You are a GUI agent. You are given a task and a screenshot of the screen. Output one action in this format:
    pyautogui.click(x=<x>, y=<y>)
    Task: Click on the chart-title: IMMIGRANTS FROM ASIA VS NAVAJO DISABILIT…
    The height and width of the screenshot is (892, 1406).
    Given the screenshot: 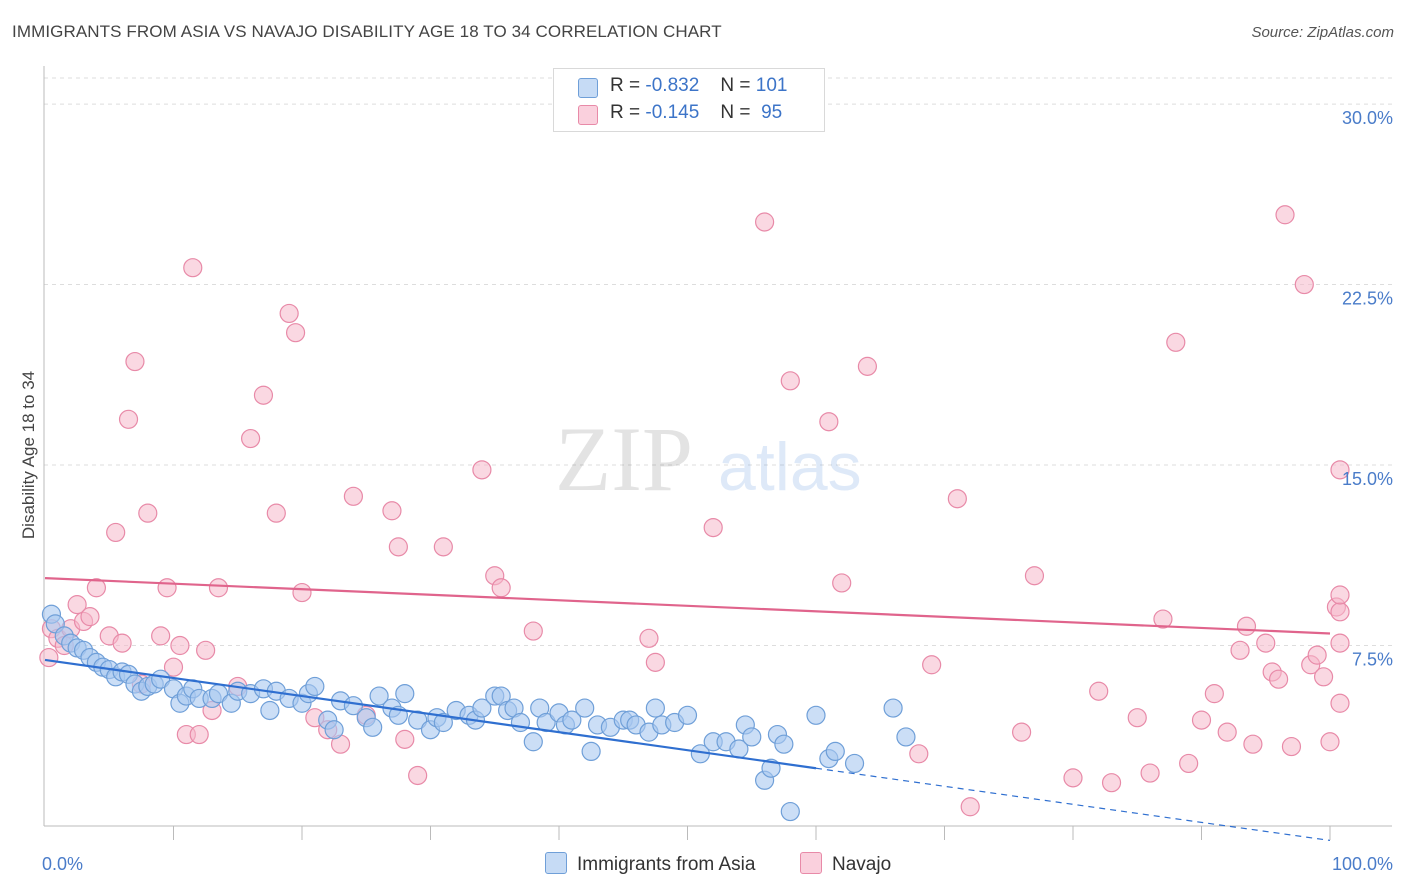 What is the action you would take?
    pyautogui.click(x=367, y=31)
    